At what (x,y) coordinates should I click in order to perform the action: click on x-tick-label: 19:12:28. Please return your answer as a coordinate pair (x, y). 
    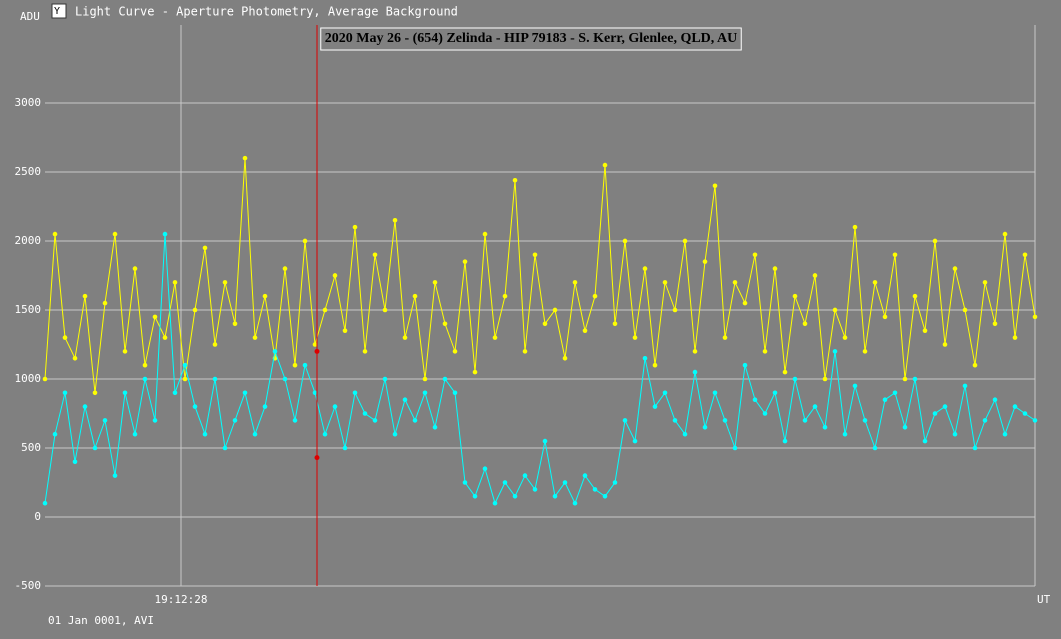
    Looking at the image, I should click on (181, 599).